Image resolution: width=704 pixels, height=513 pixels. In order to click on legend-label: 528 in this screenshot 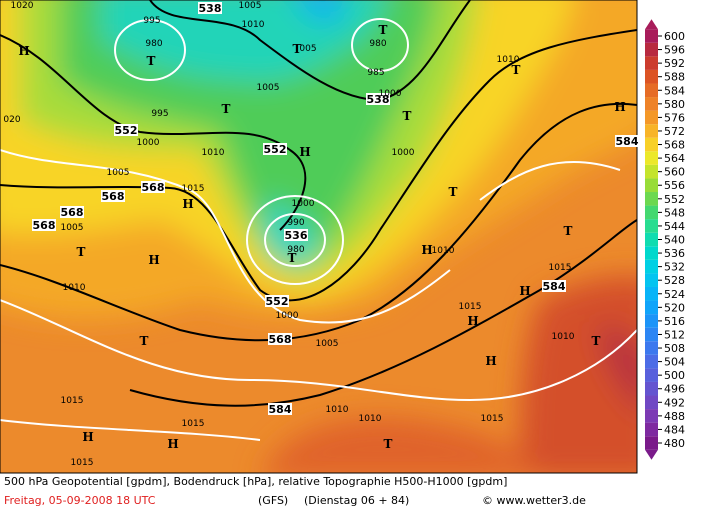, I will do `click(674, 280)`.